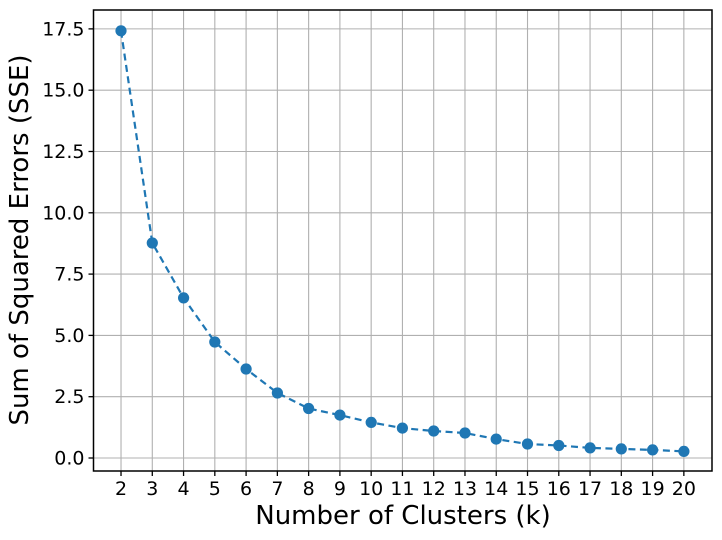  What do you see at coordinates (69, 459) in the screenshot?
I see `y-tick-label: 0.0` at bounding box center [69, 459].